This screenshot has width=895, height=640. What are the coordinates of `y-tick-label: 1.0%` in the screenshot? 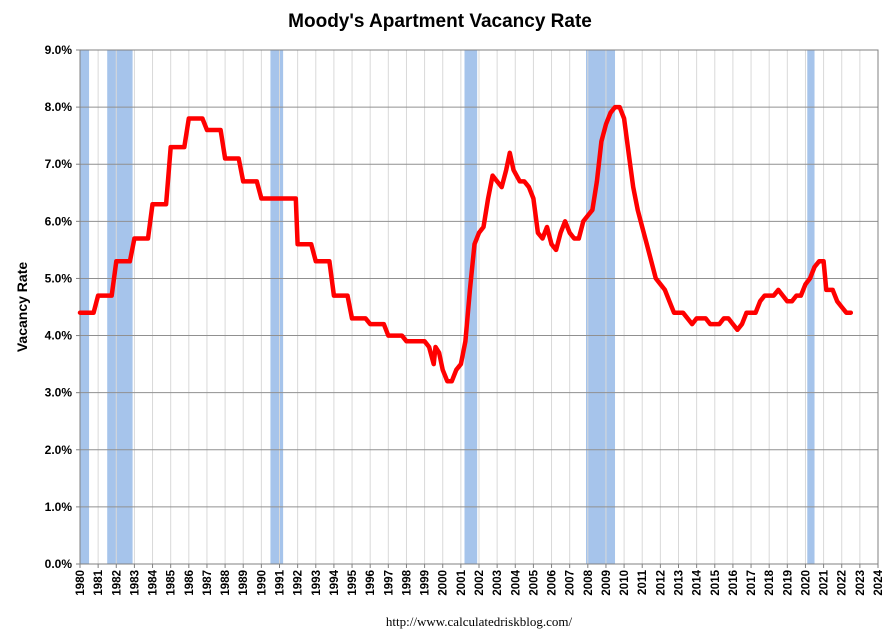 It's located at (59, 507).